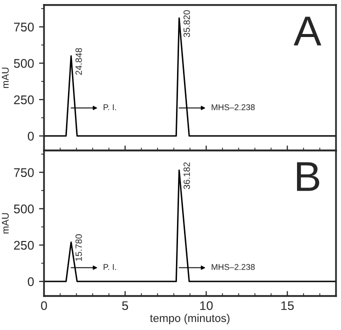 The height and width of the screenshot is (330, 341). Describe the element at coordinates (78, 247) in the screenshot. I see `annotation: 15.780` at that location.